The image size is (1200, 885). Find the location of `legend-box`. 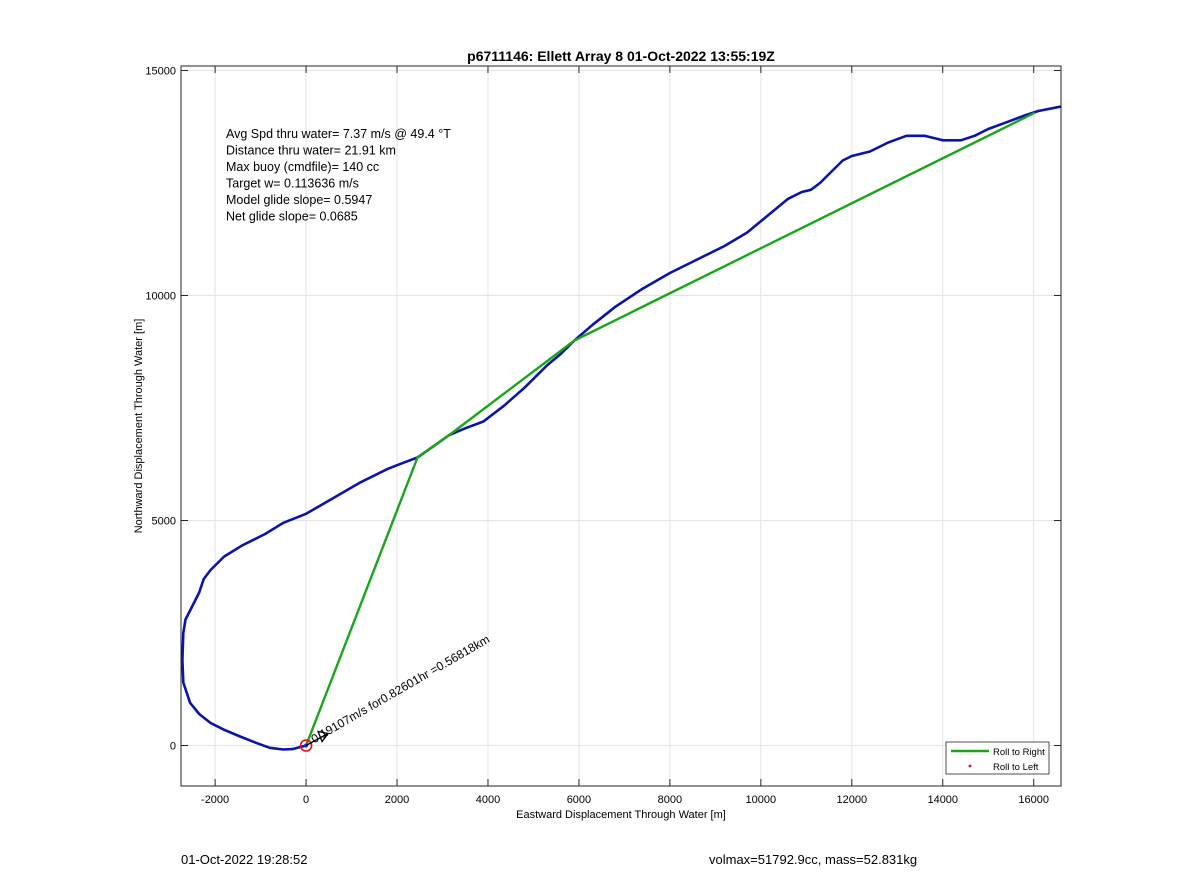

legend-box is located at coordinates (997, 758).